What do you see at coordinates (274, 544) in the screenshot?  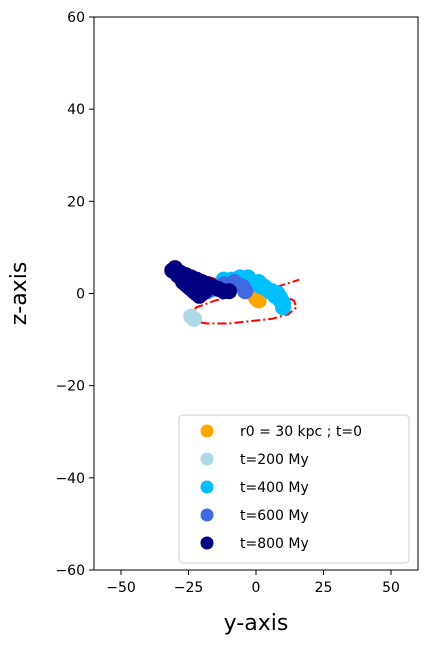 I see `legend-label: t=800 My` at bounding box center [274, 544].